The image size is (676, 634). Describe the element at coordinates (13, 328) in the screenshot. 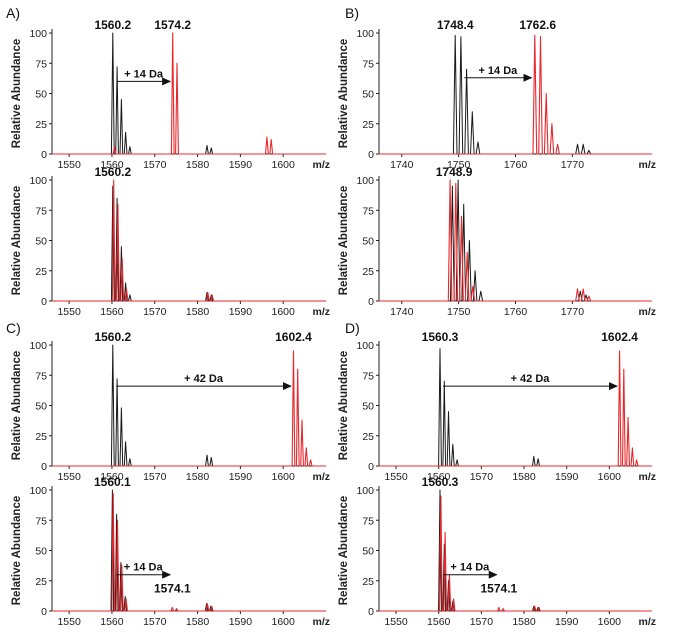

I see `panel-letter: C)` at that location.